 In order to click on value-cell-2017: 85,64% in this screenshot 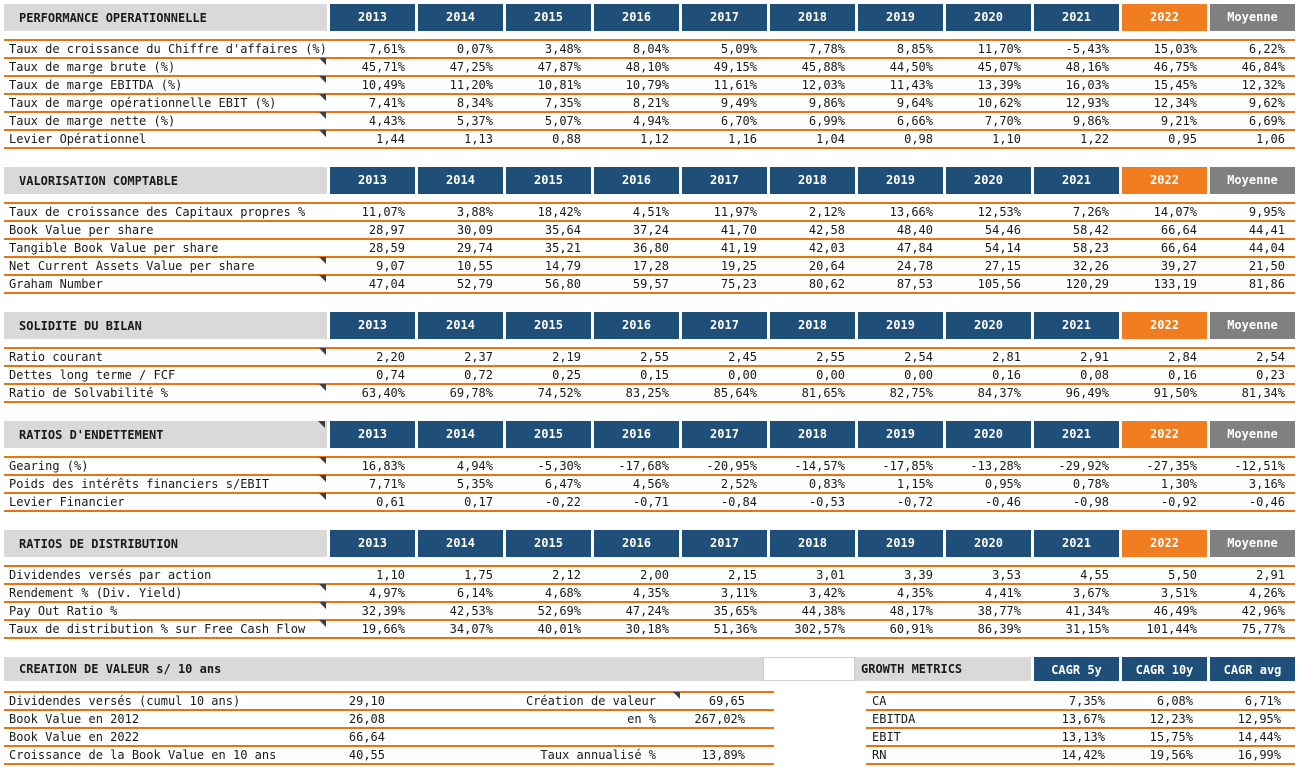, I will do `click(735, 393)`.